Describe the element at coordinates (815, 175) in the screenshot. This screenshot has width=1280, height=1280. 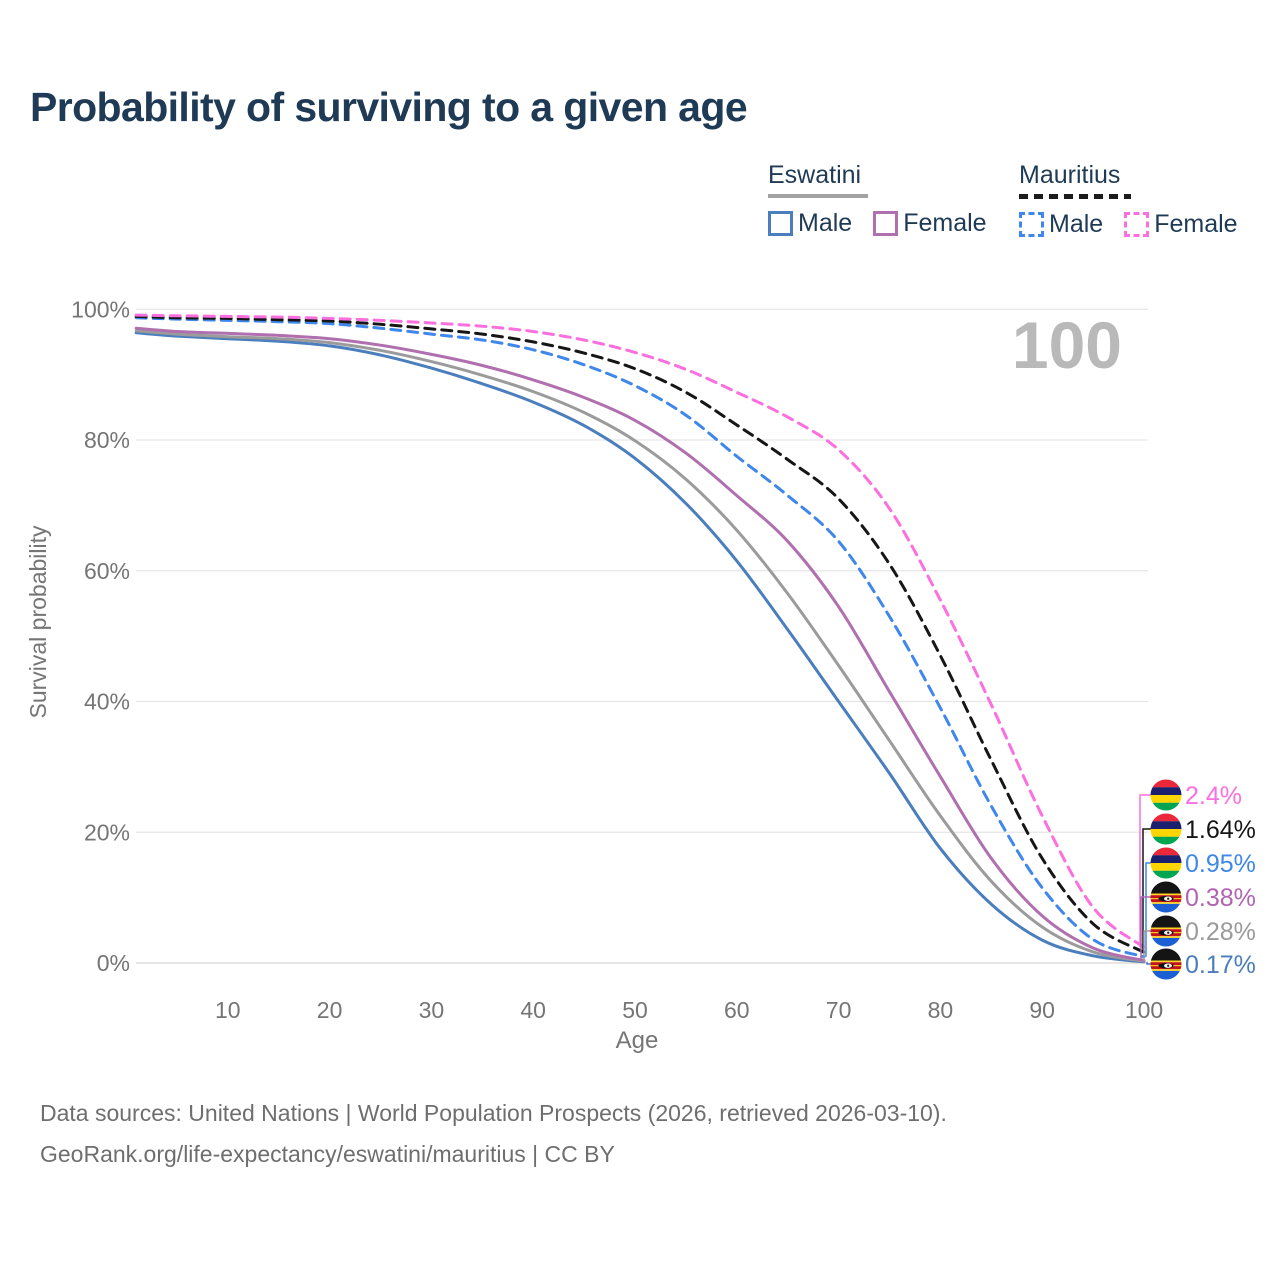
I see `legend-eswatini-label: Eswatini` at that location.